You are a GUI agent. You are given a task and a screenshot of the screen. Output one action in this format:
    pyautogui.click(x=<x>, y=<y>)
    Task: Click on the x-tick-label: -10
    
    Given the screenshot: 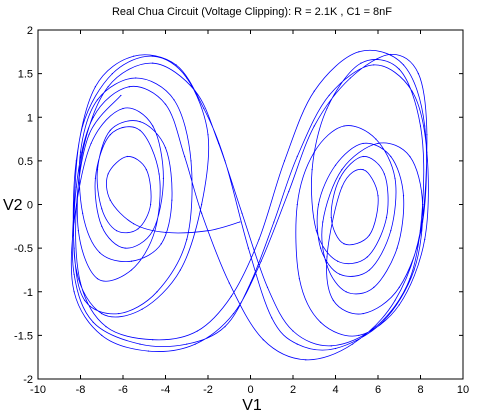 What is the action you would take?
    pyautogui.click(x=38, y=390)
    